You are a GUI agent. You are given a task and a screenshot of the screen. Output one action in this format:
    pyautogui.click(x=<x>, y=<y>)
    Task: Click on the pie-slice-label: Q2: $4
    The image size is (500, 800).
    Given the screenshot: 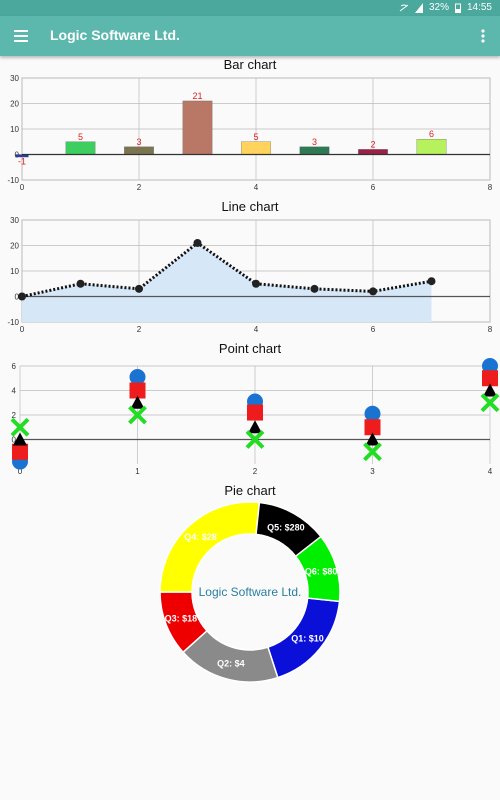 What is the action you would take?
    pyautogui.click(x=231, y=663)
    